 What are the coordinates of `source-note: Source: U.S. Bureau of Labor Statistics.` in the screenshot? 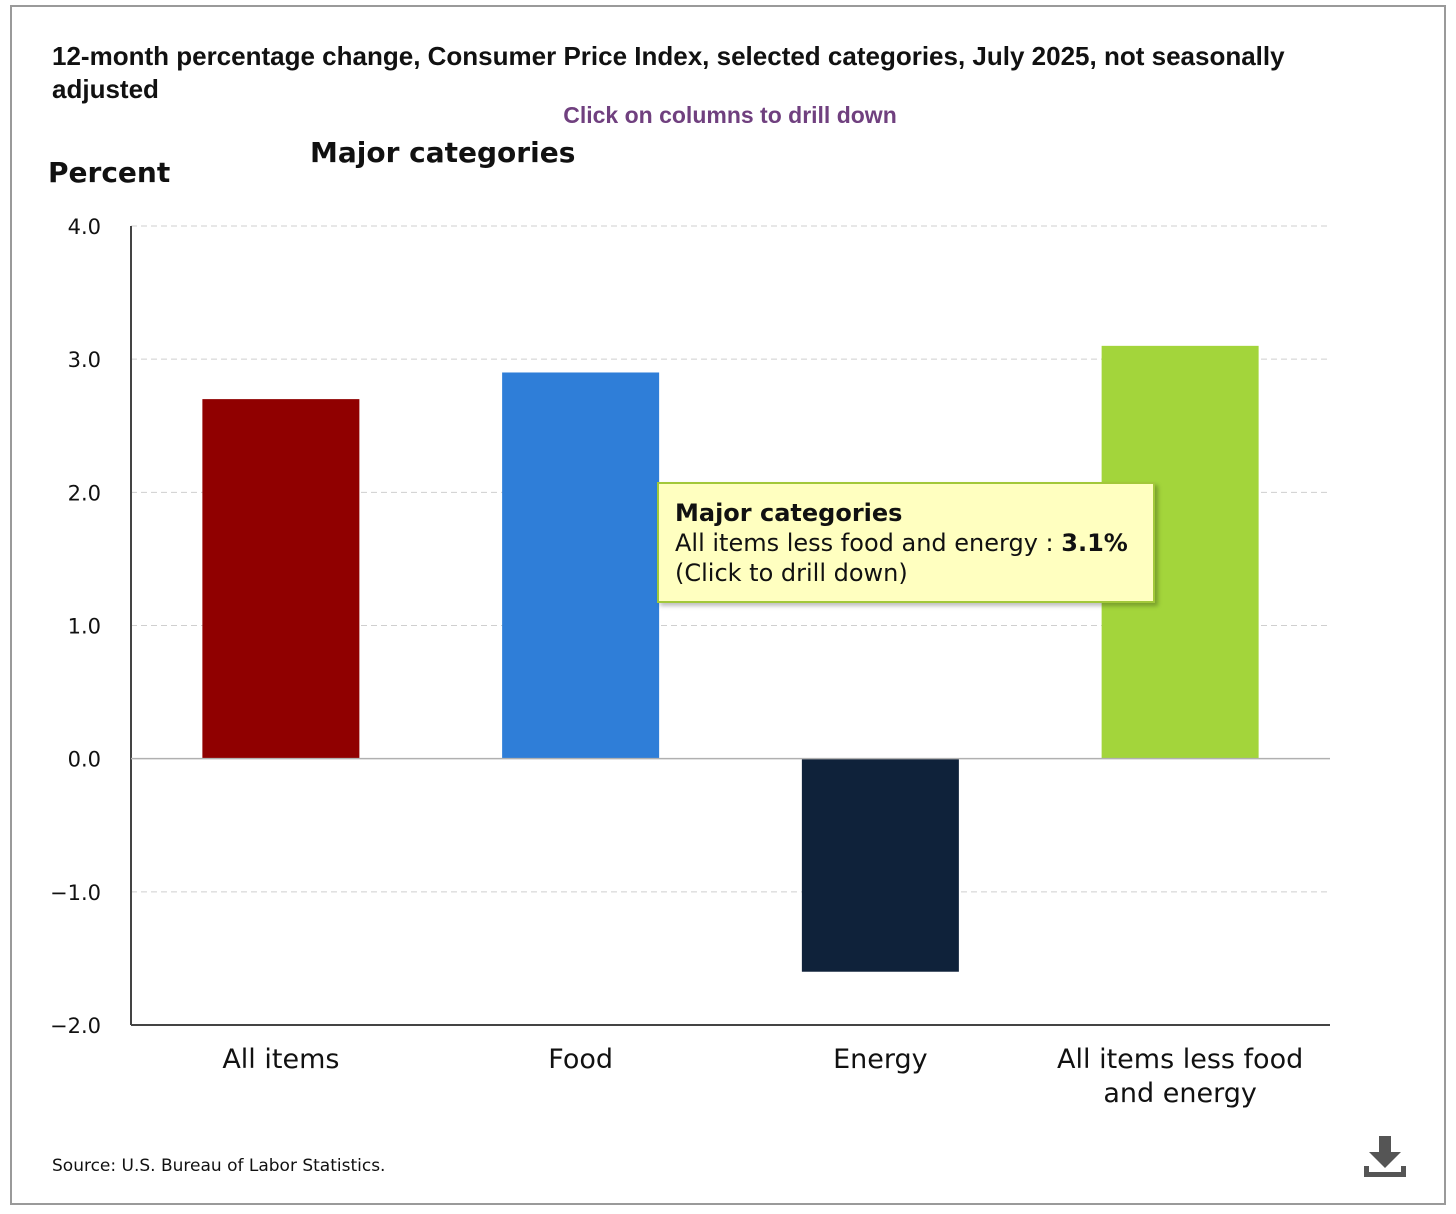 It's located at (219, 1166).